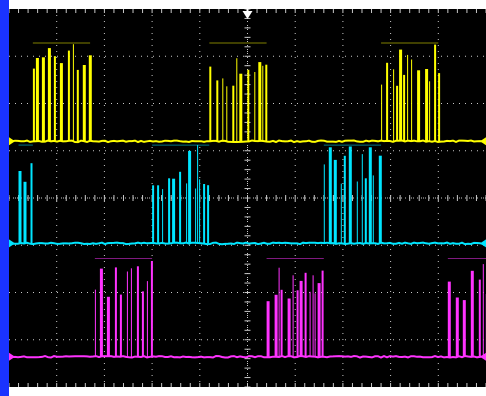 This screenshot has width=486, height=396. I want to click on baseline-ch1, so click(247, 141).